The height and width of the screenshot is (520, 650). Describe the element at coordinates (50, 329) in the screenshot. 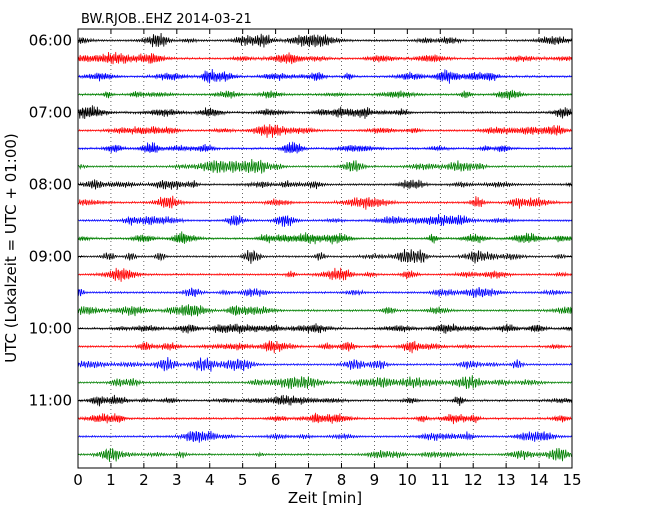

I see `y-tick-label: 10:00` at that location.